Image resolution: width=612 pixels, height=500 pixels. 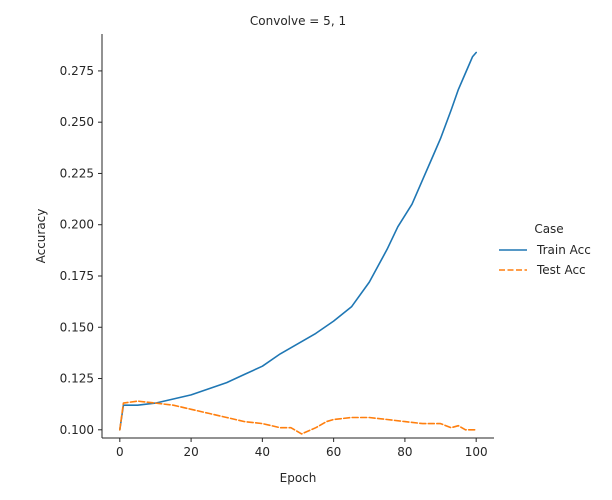 What do you see at coordinates (545, 260) in the screenshot?
I see `legend-items: Train Acc Test Acc` at bounding box center [545, 260].